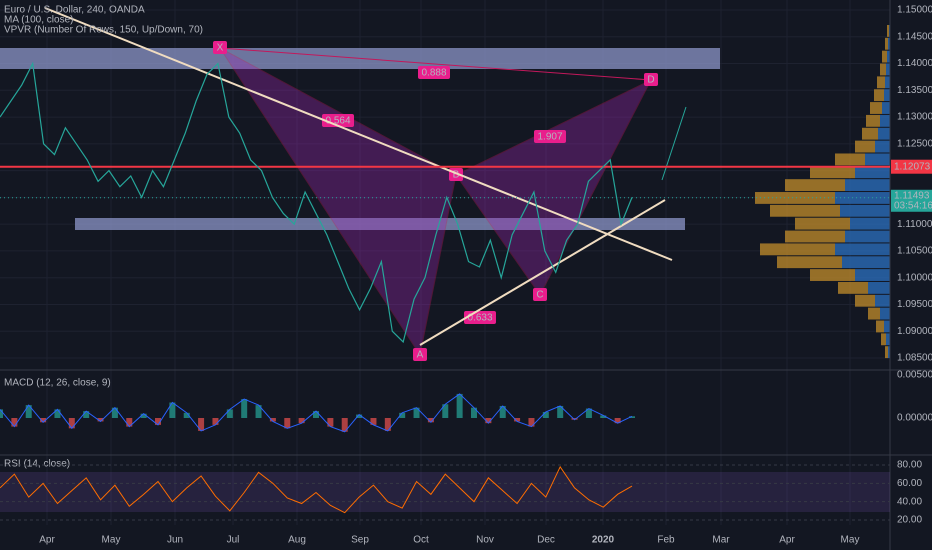  What do you see at coordinates (554, 187) in the screenshot?
I see `pattern-bcd` at bounding box center [554, 187].